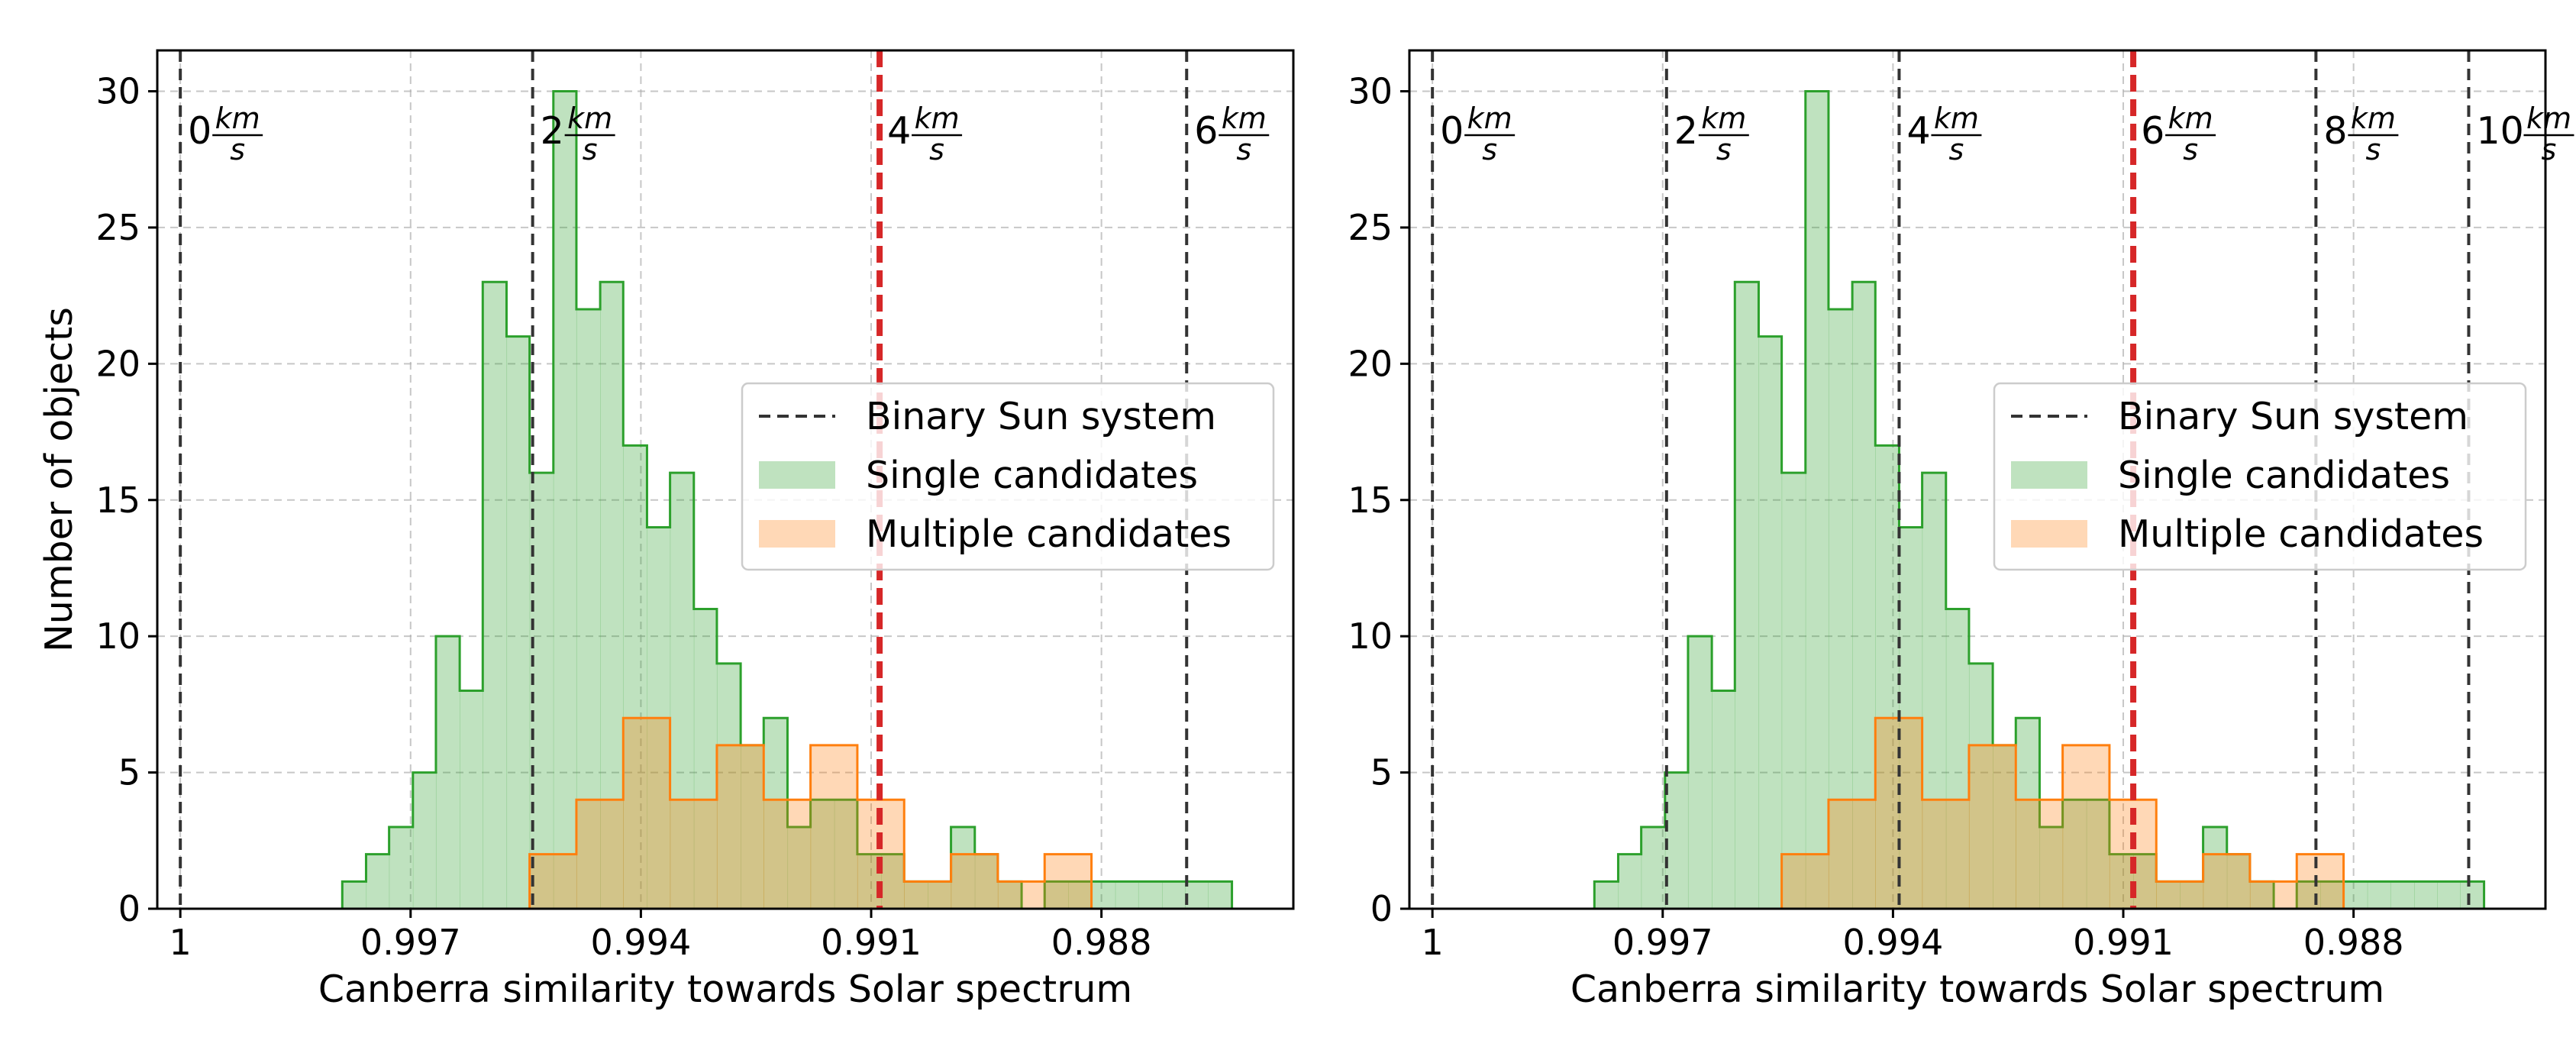 The width and height of the screenshot is (2576, 1050). I want to click on y-axis: 0 5 10 15 20 25 30, so click(126, 500).